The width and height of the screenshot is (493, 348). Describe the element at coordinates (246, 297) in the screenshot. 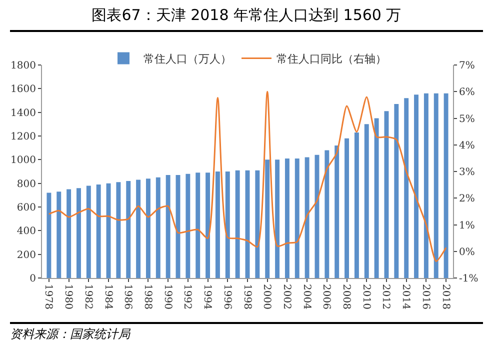

I see `x-tick-label: 1998` at that location.